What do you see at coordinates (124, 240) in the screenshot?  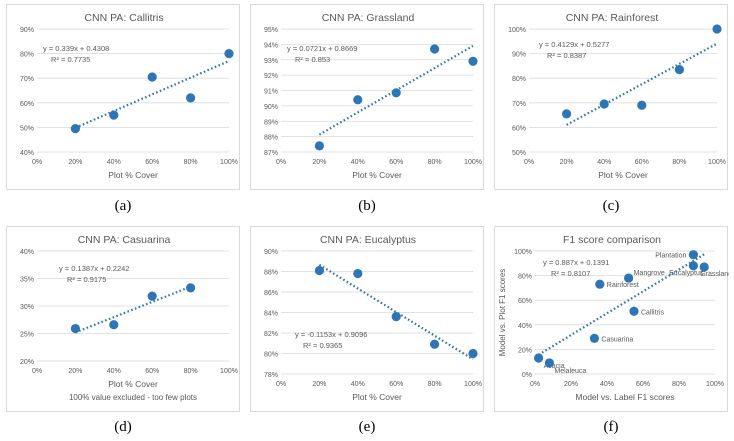 I see `chart-title: CNN PA: Casuarina` at bounding box center [124, 240].